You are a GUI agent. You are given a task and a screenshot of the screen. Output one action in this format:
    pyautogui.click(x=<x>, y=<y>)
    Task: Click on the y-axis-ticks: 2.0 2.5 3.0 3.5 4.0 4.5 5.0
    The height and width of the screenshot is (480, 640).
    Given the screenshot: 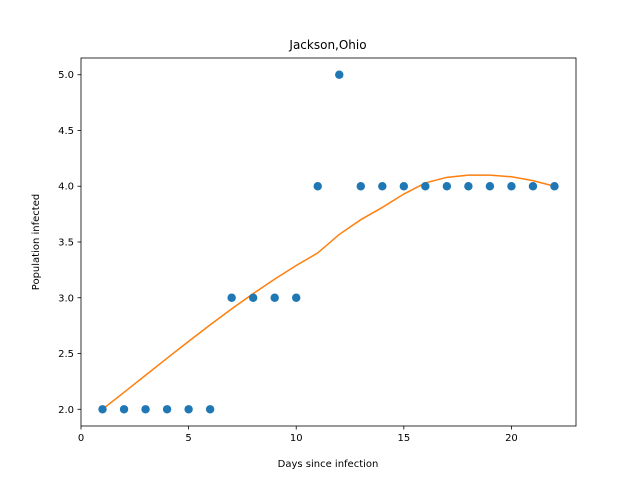 What is the action you would take?
    pyautogui.click(x=69, y=243)
    